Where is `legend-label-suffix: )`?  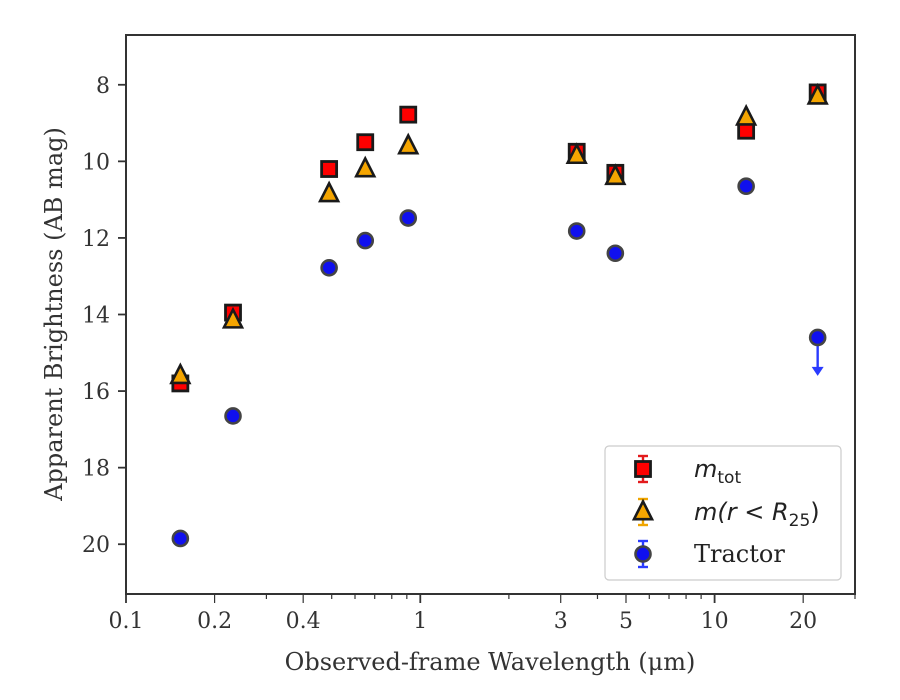 legend-label-suffix: ) is located at coordinates (814, 512).